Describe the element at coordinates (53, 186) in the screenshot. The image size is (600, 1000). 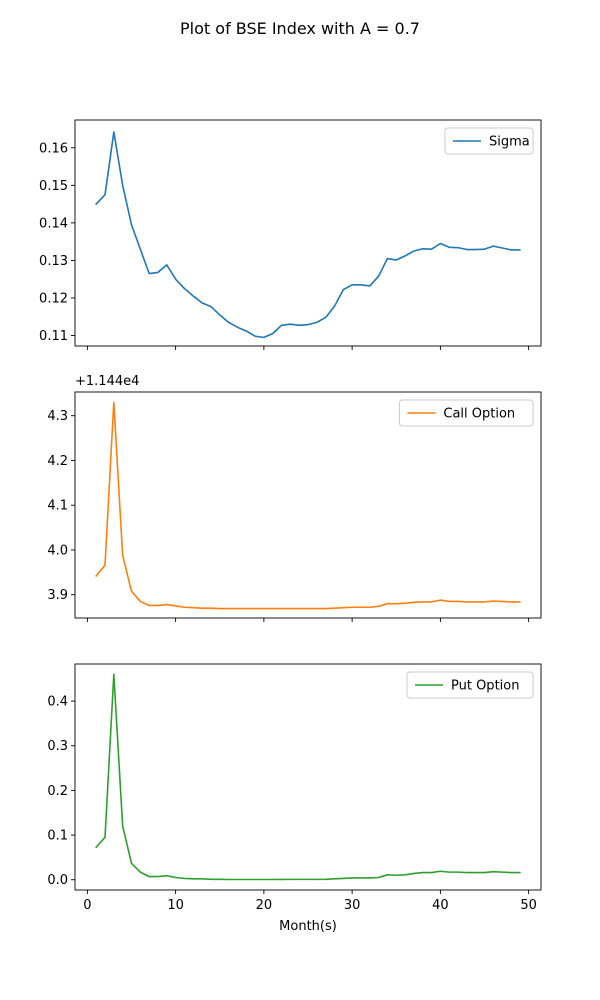
I see `sigma-y-tick-label: 0.15` at that location.